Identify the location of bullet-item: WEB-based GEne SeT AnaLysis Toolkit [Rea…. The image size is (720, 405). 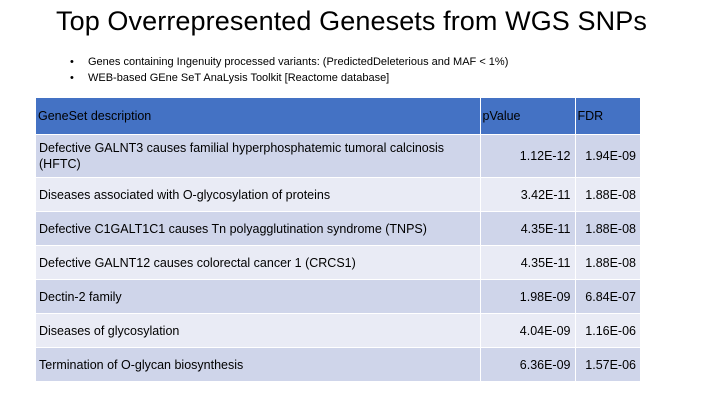
(289, 78).